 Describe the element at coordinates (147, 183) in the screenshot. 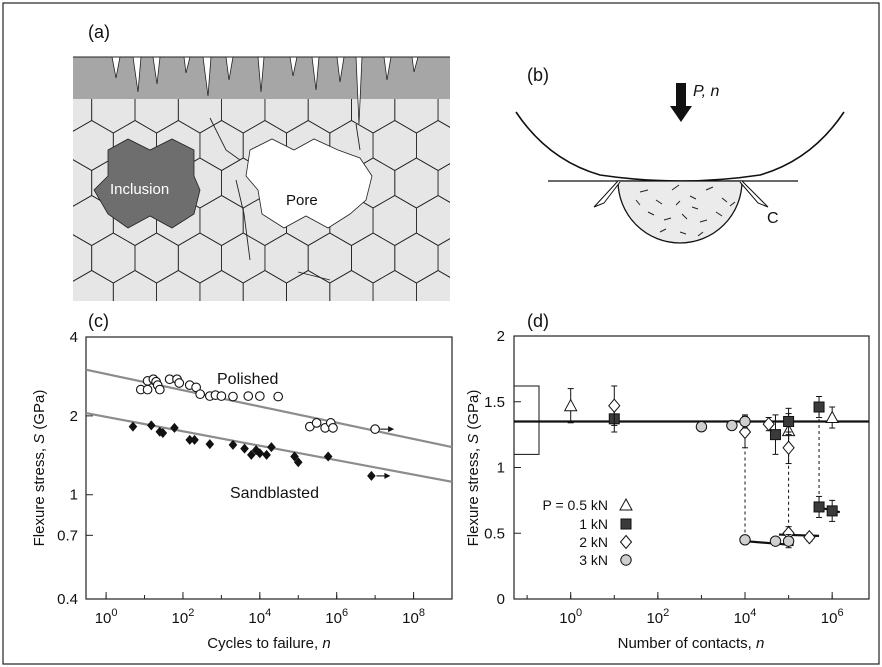

I see `inclusion-region` at that location.